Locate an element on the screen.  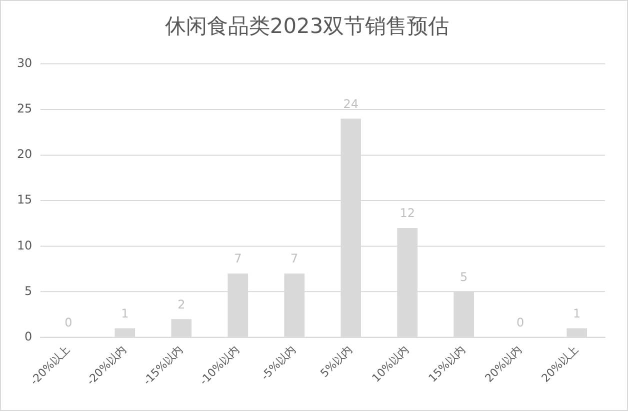
y-tick-label: 5 is located at coordinates (28, 291).